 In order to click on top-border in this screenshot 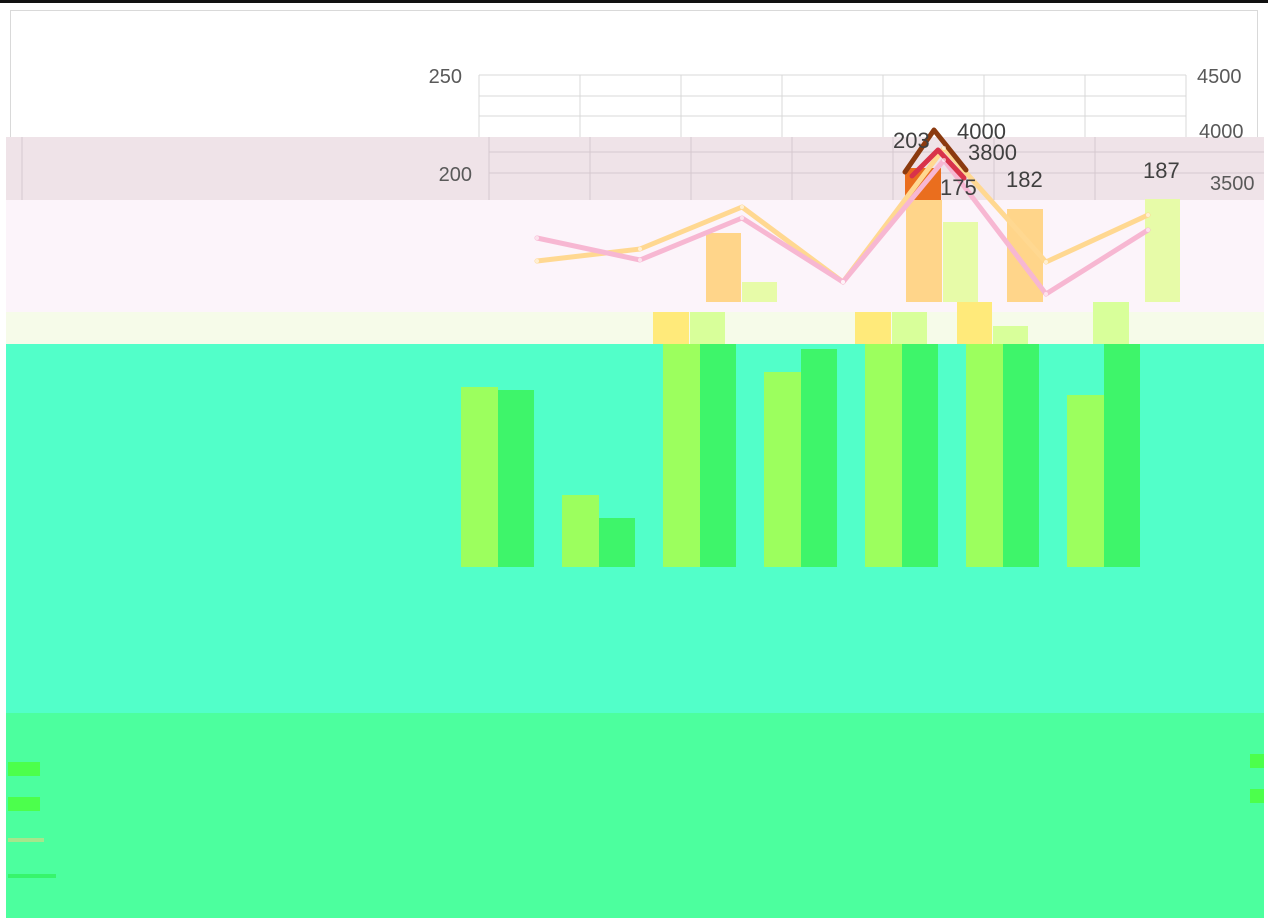, I will do `click(634, 1)`.